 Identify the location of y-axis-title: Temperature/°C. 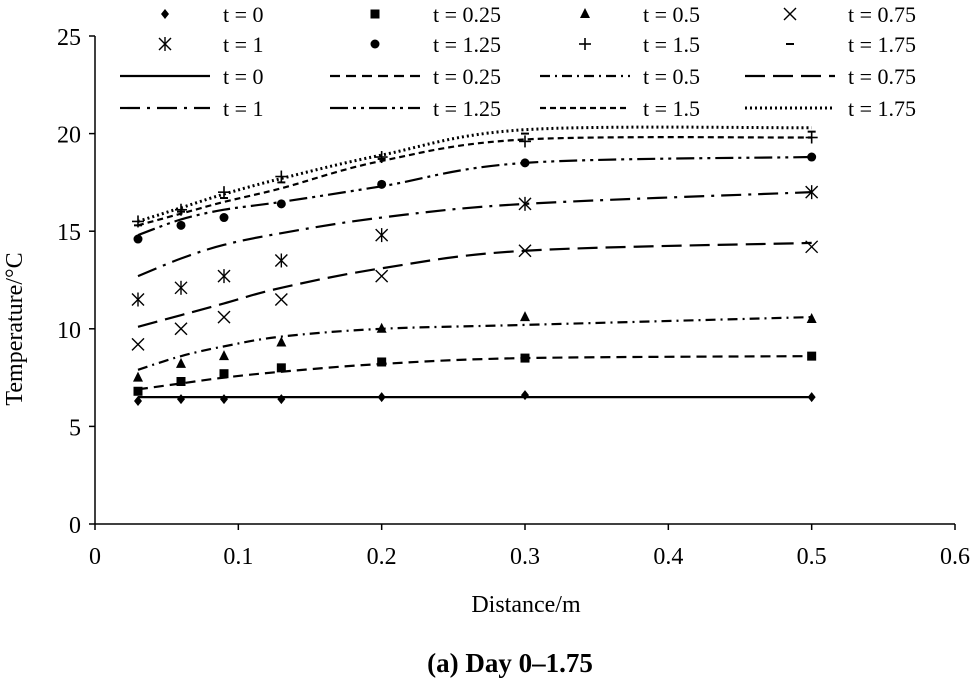
(15, 328).